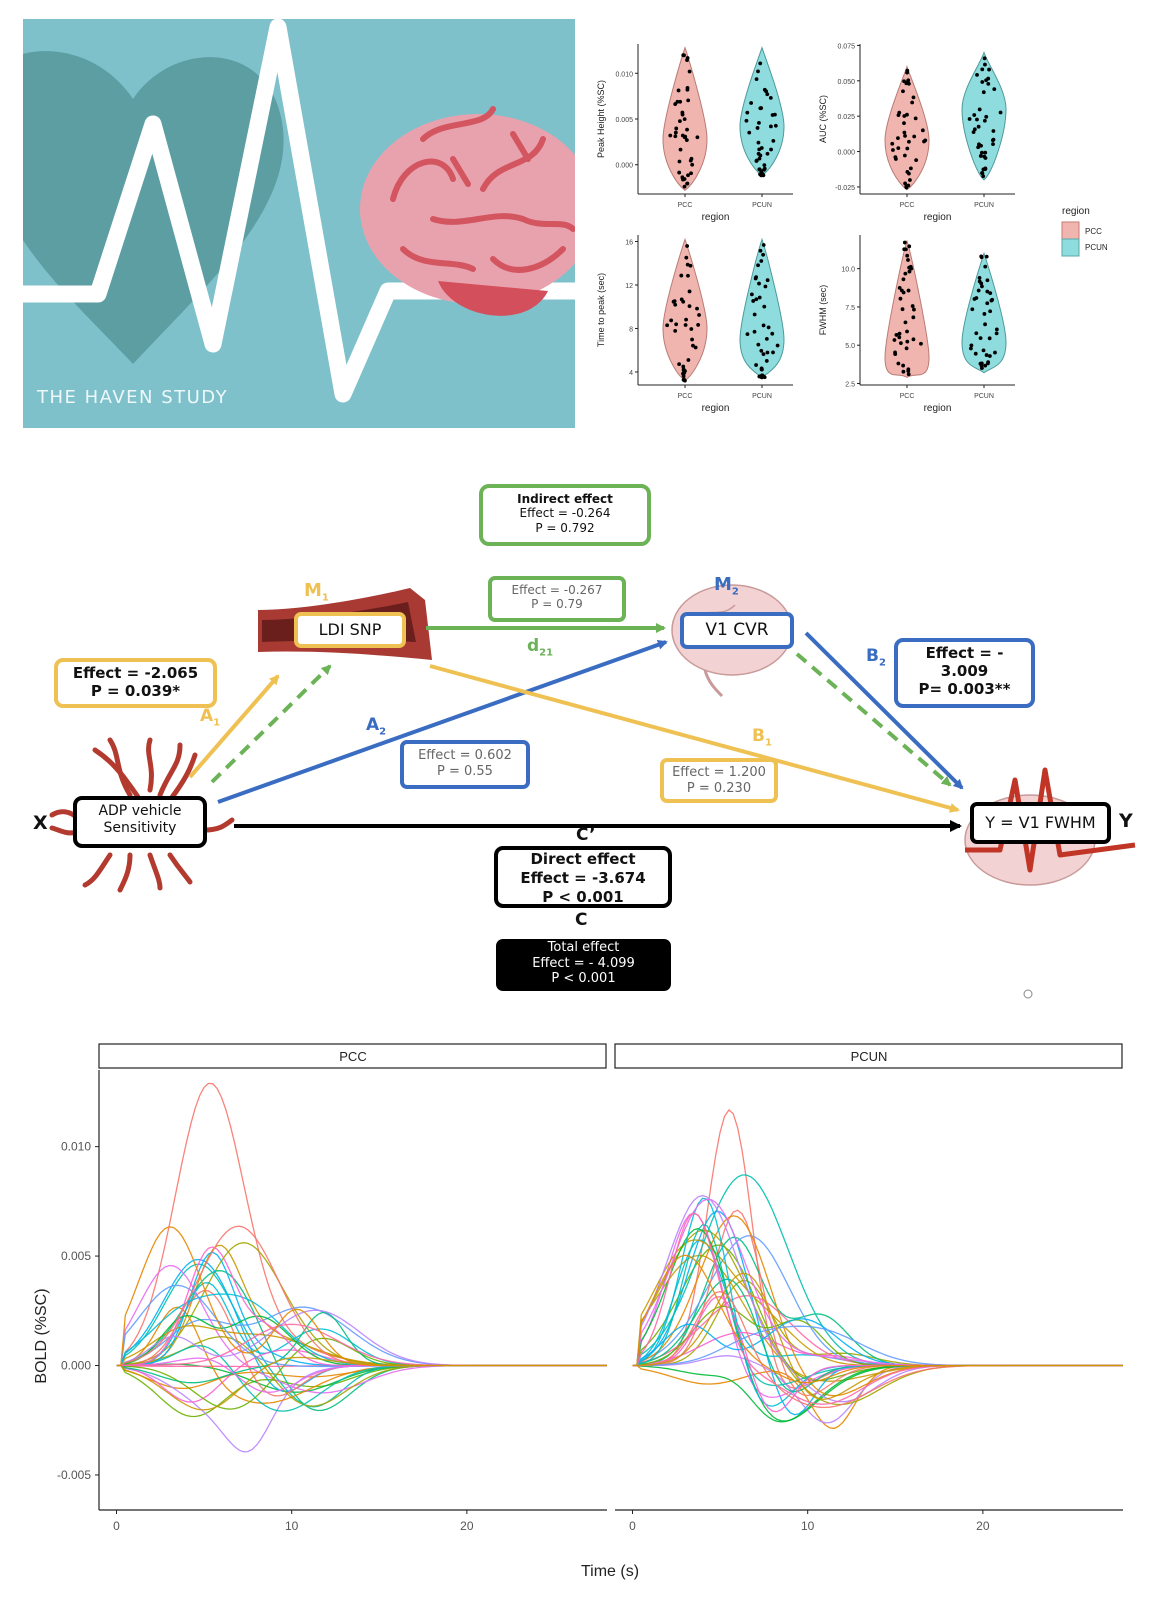 The image size is (1174, 1600). What do you see at coordinates (41, 1335) in the screenshot?
I see `bold-y-axis-label: BOLD (%SC)` at bounding box center [41, 1335].